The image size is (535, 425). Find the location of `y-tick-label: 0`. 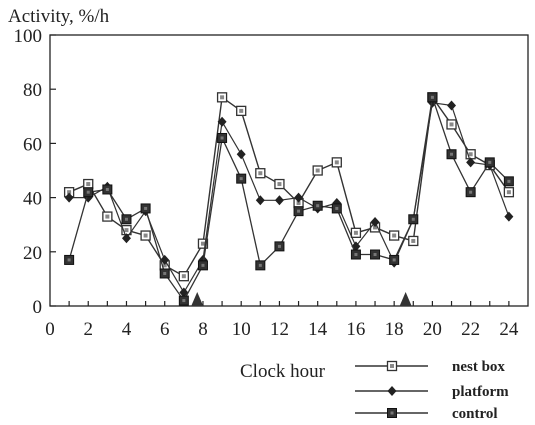

y-tick-label: 0 is located at coordinates (38, 307).